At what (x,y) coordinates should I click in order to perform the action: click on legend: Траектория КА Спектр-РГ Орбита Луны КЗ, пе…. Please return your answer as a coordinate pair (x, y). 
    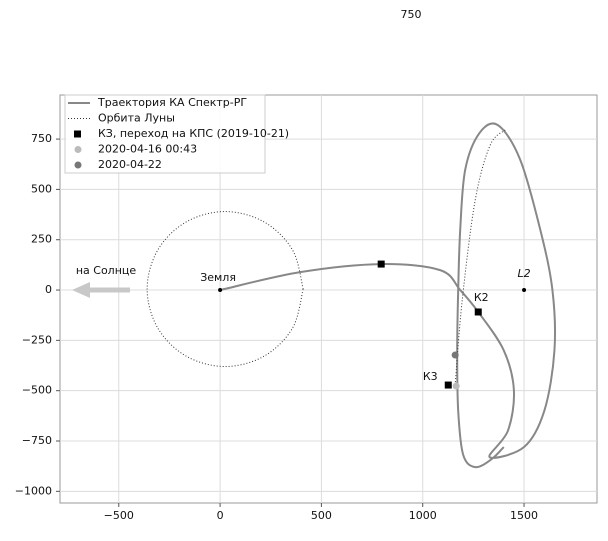
    Looking at the image, I should click on (176, 134).